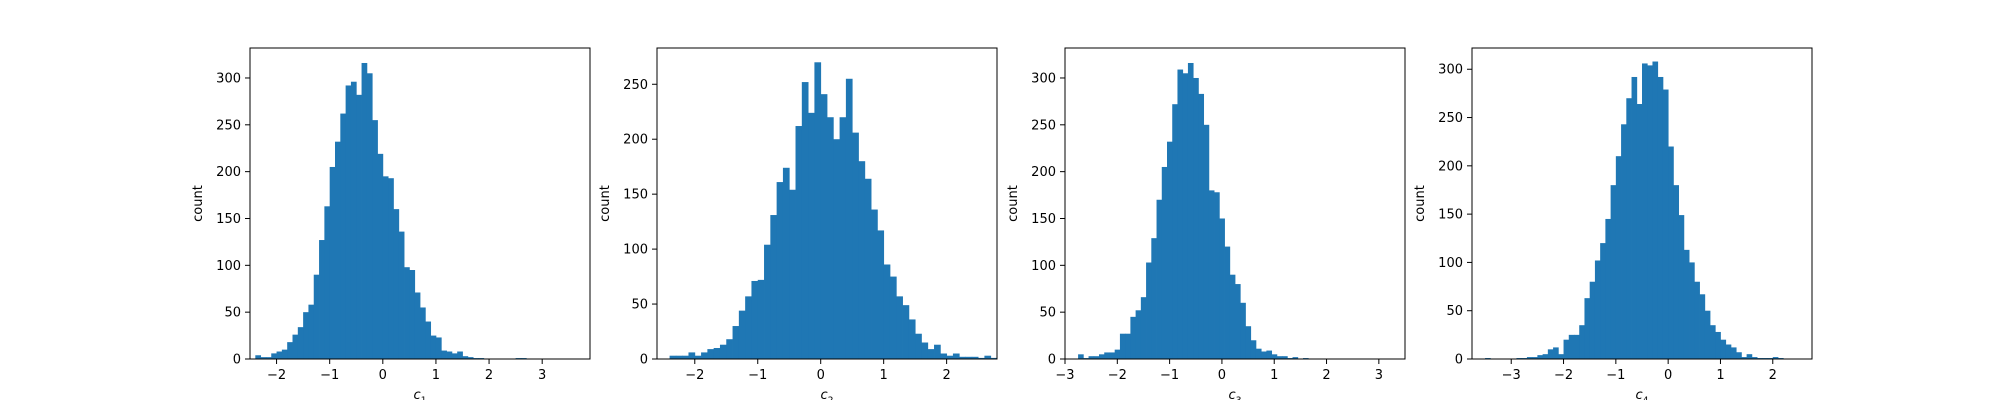 Image resolution: width=2000 pixels, height=400 pixels. I want to click on y-tick-label: 150, so click(228, 219).